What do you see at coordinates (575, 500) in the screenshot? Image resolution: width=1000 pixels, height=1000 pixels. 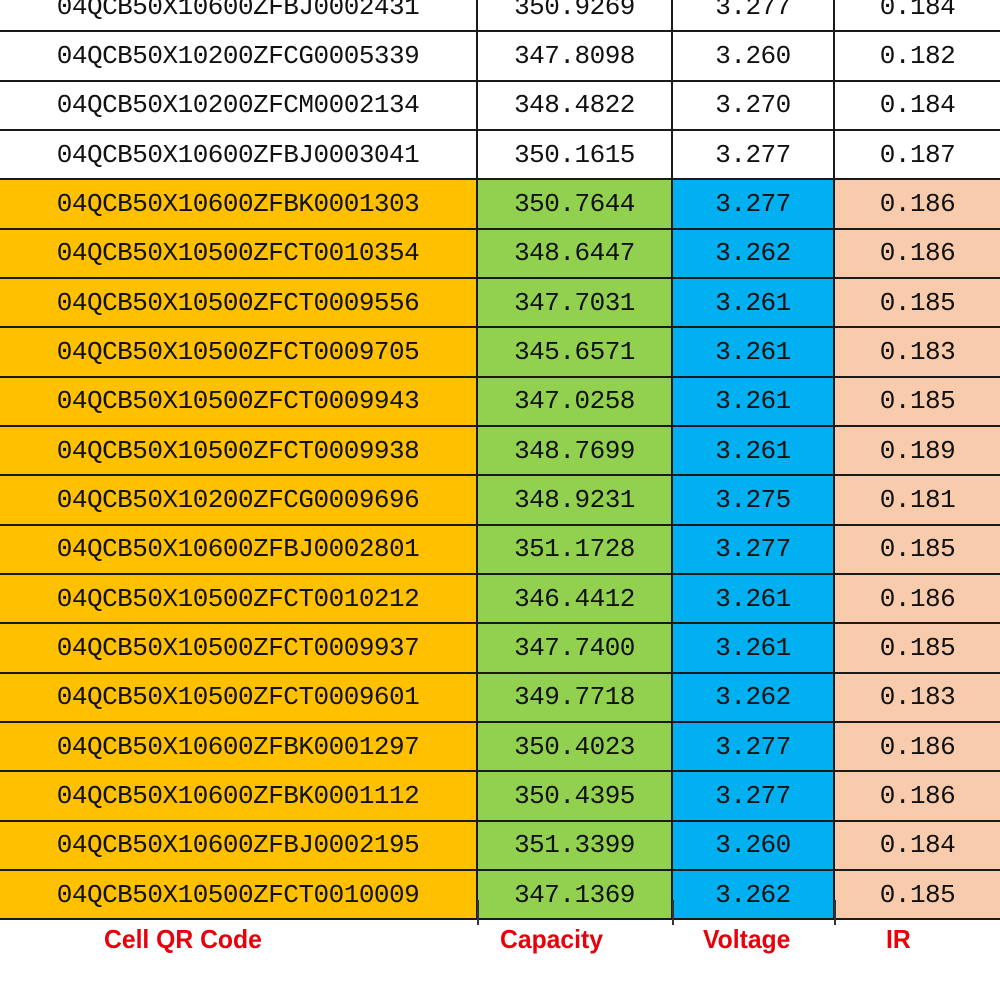 I see `capacity-cell: 348.9231` at bounding box center [575, 500].